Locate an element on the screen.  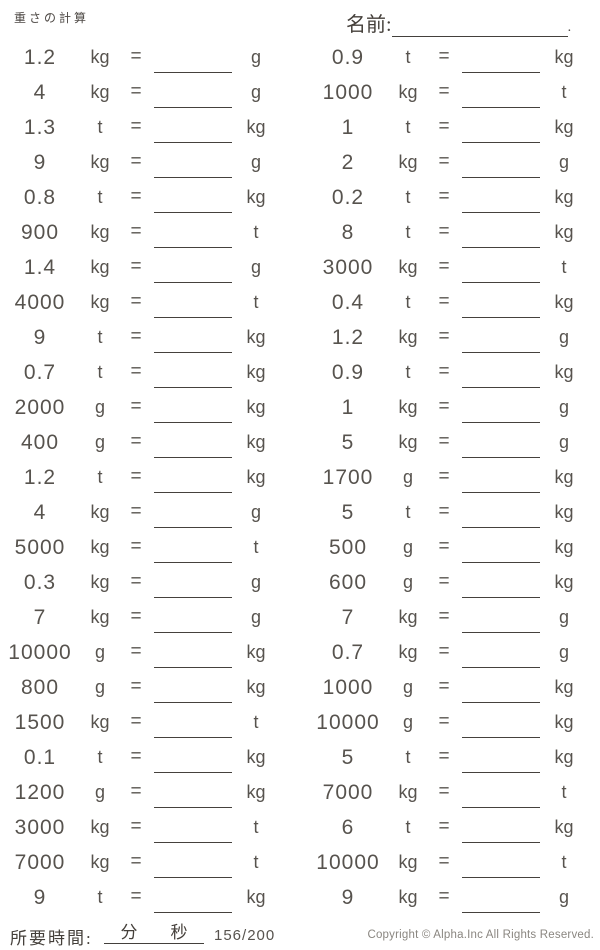
problem-value: 7000 is located at coordinates (40, 862).